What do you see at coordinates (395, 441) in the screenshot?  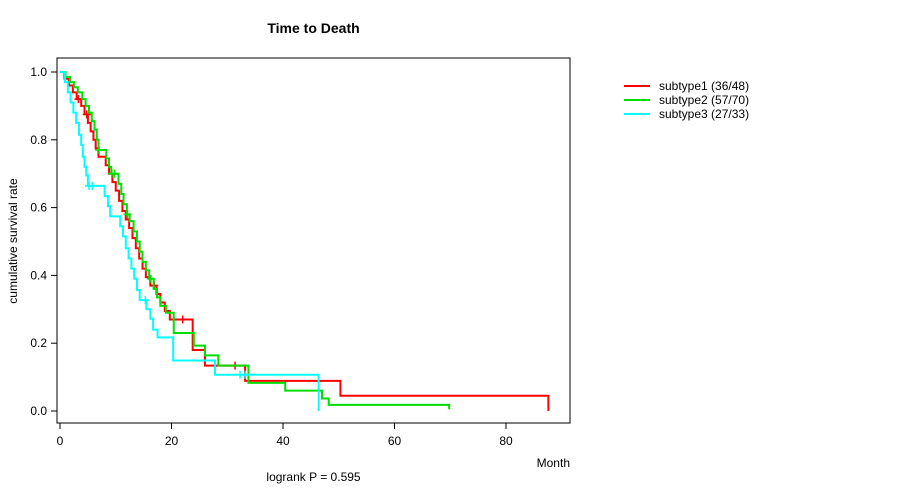 I see `x-tick-label: 60` at bounding box center [395, 441].